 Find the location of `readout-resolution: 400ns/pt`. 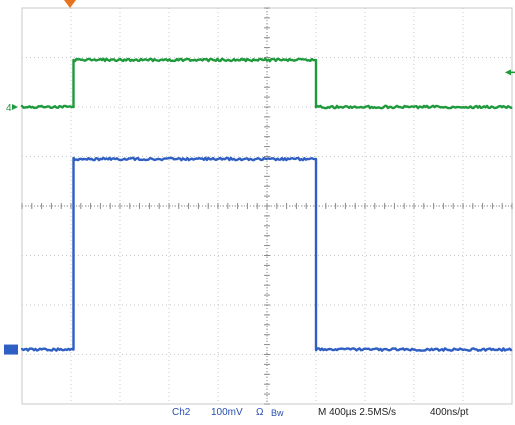

readout-resolution: 400ns/pt is located at coordinates (449, 412).